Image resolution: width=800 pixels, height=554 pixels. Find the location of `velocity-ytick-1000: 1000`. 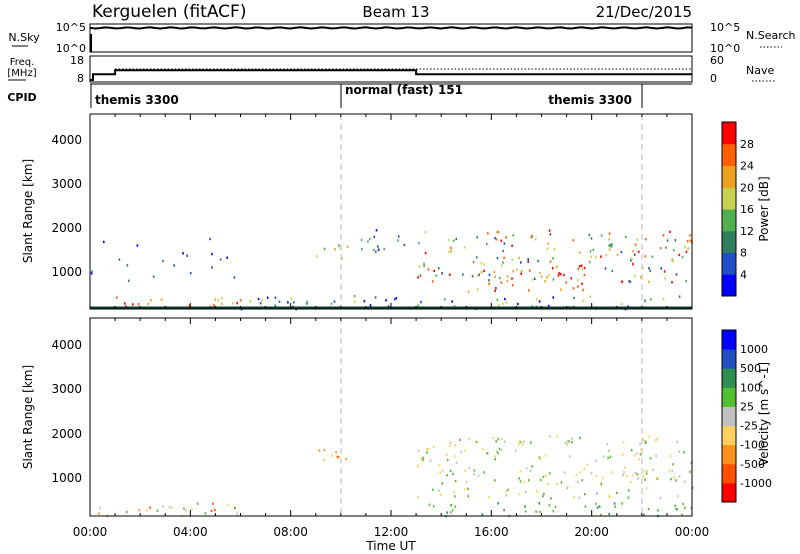

velocity-ytick-1000: 1000 is located at coordinates (66, 478).